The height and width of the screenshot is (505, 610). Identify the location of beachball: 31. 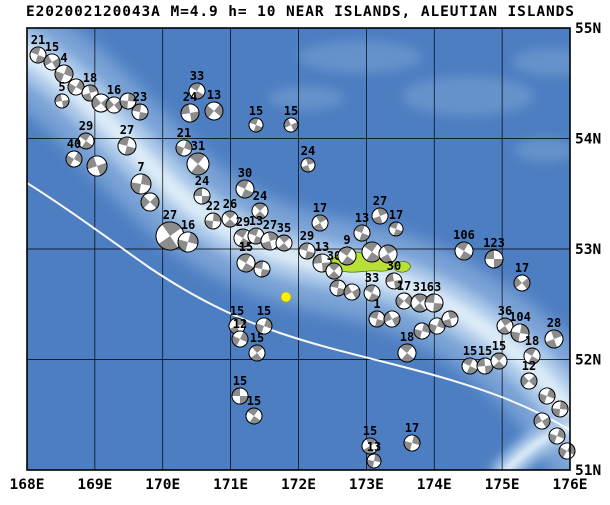
(198, 157).